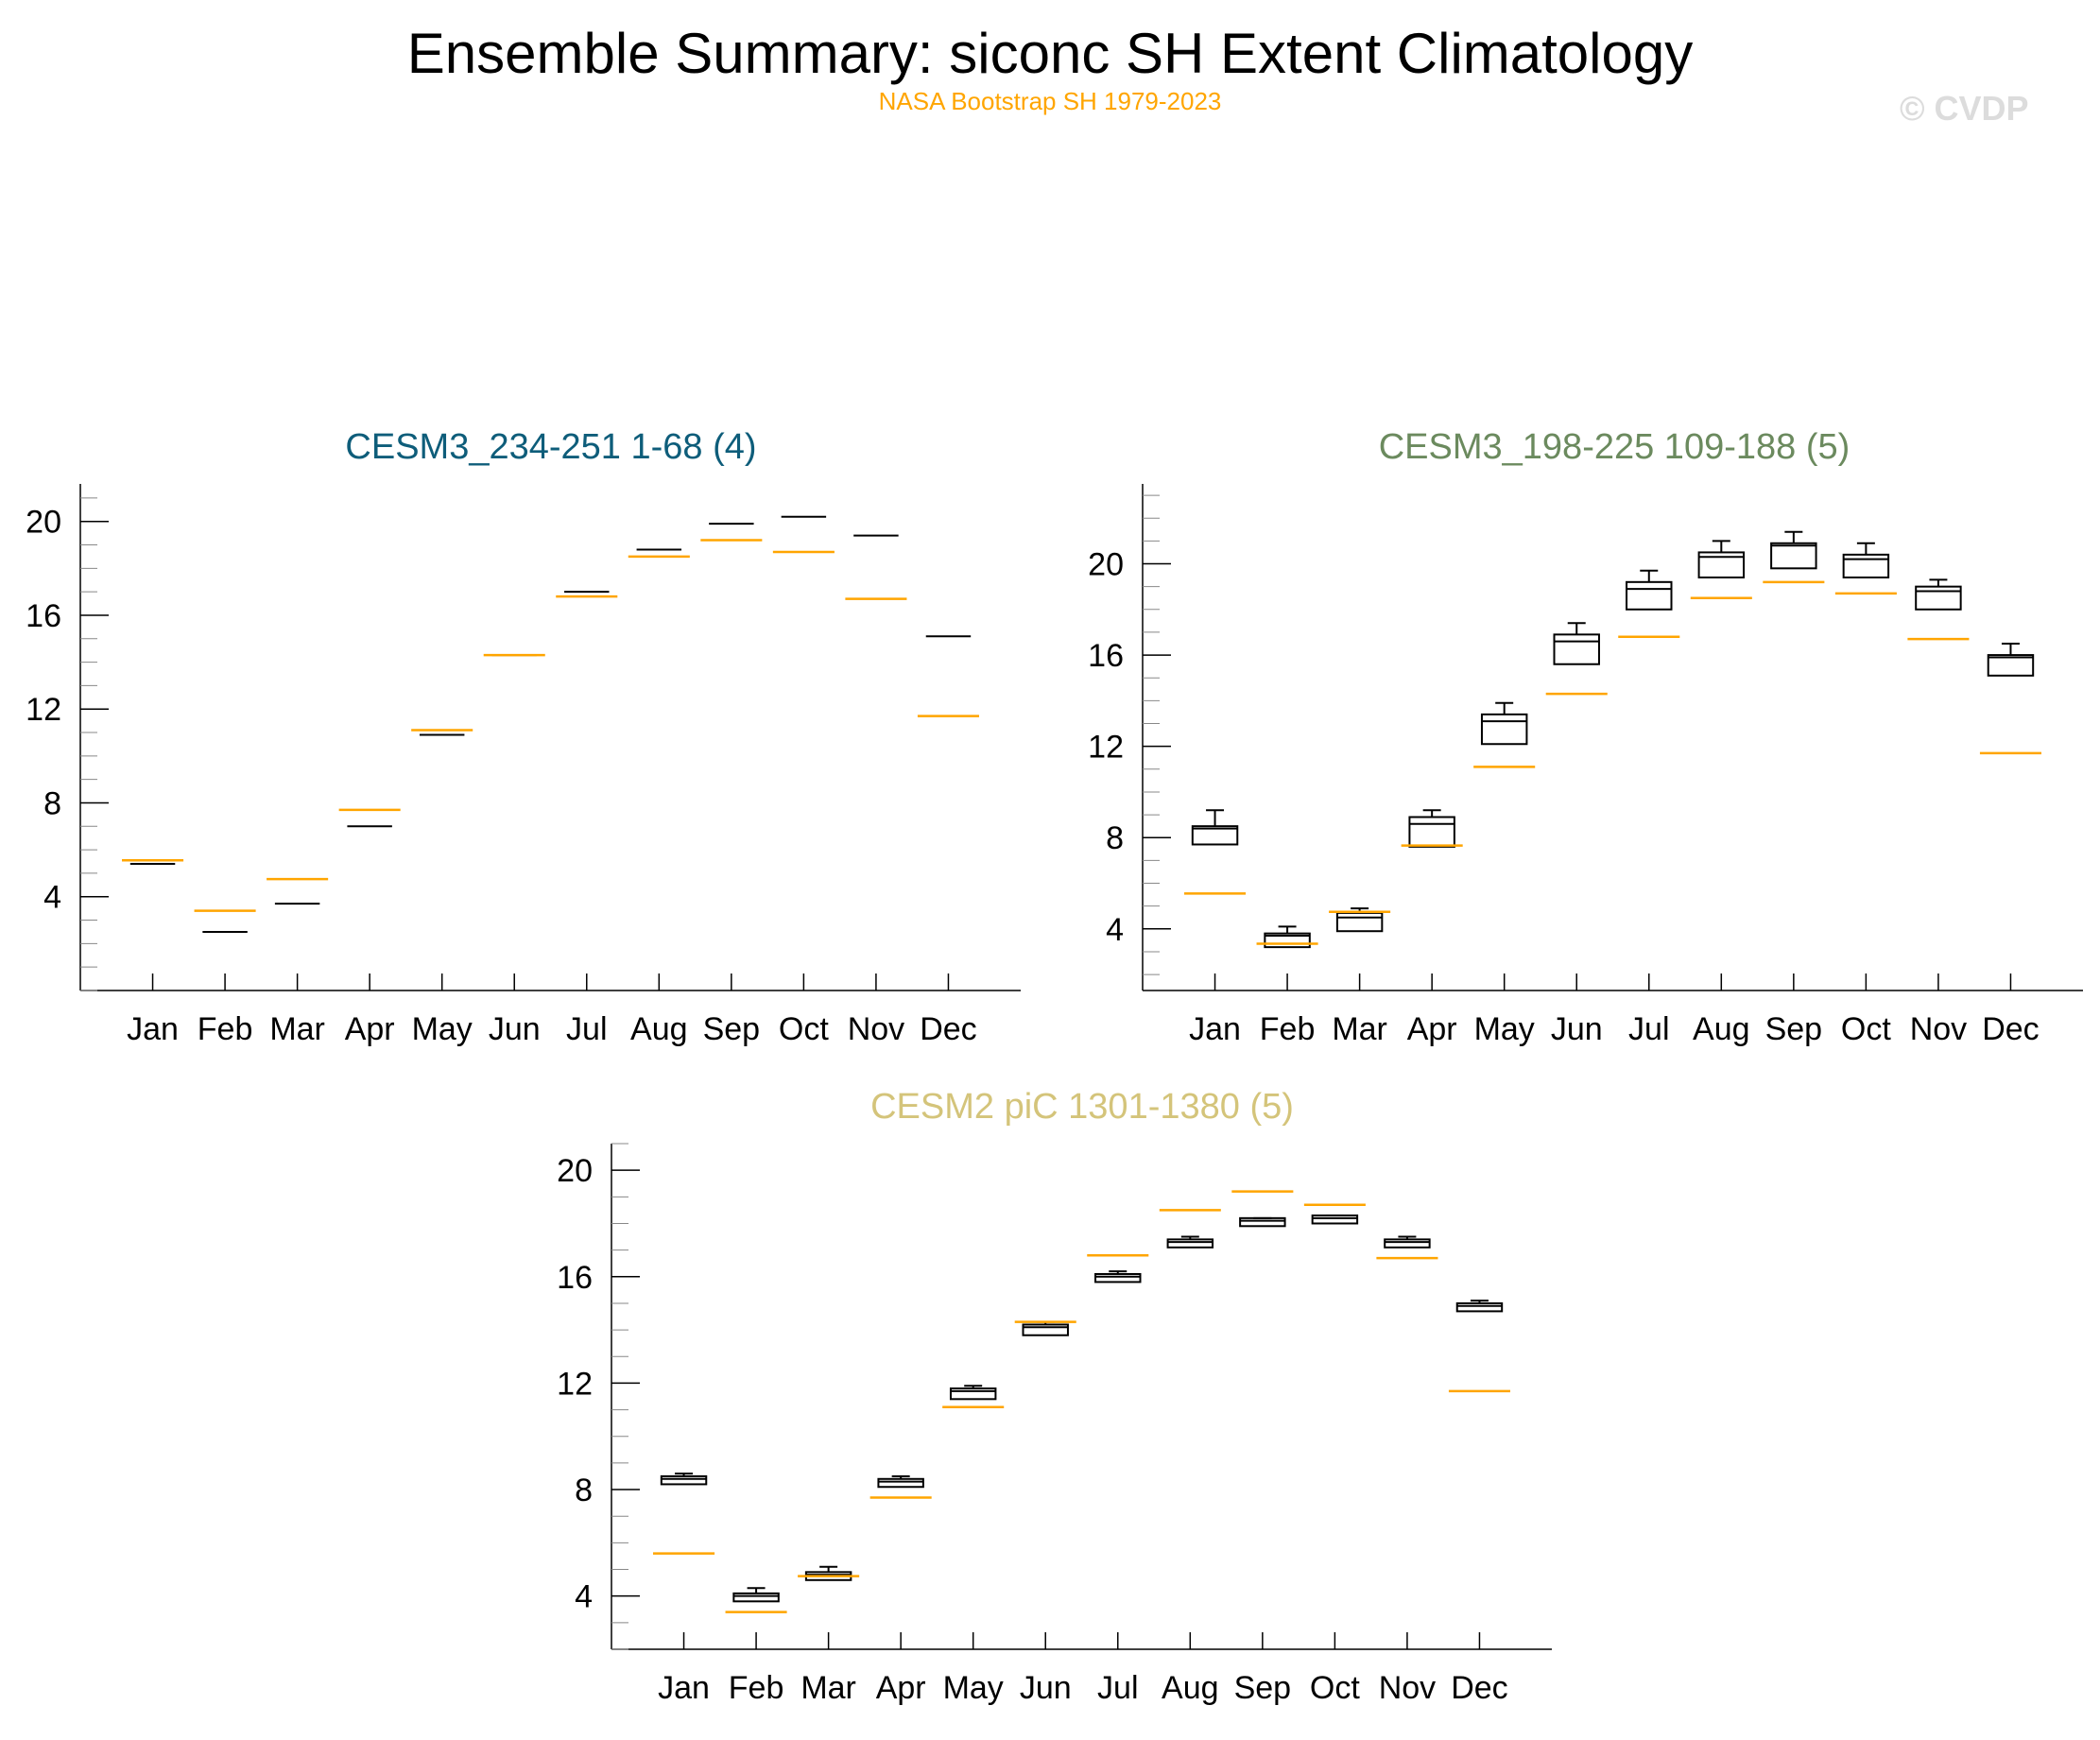 The image size is (2100, 1740). What do you see at coordinates (1722, 565) in the screenshot?
I see `panel-2-box-aug` at bounding box center [1722, 565].